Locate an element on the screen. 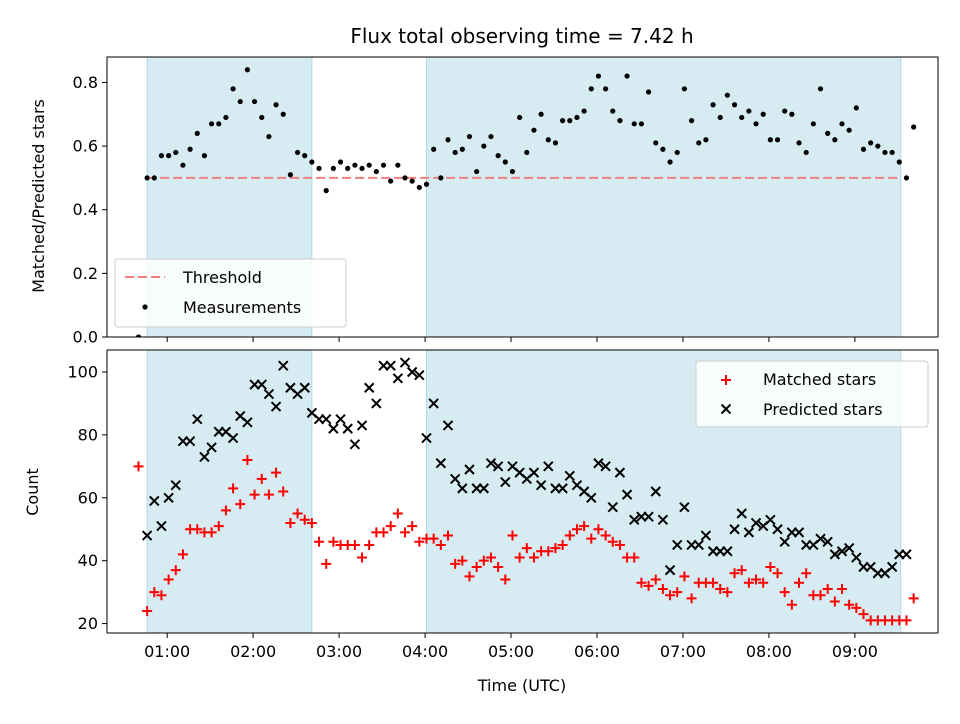  lower-y-axis-label: Count is located at coordinates (32, 492).